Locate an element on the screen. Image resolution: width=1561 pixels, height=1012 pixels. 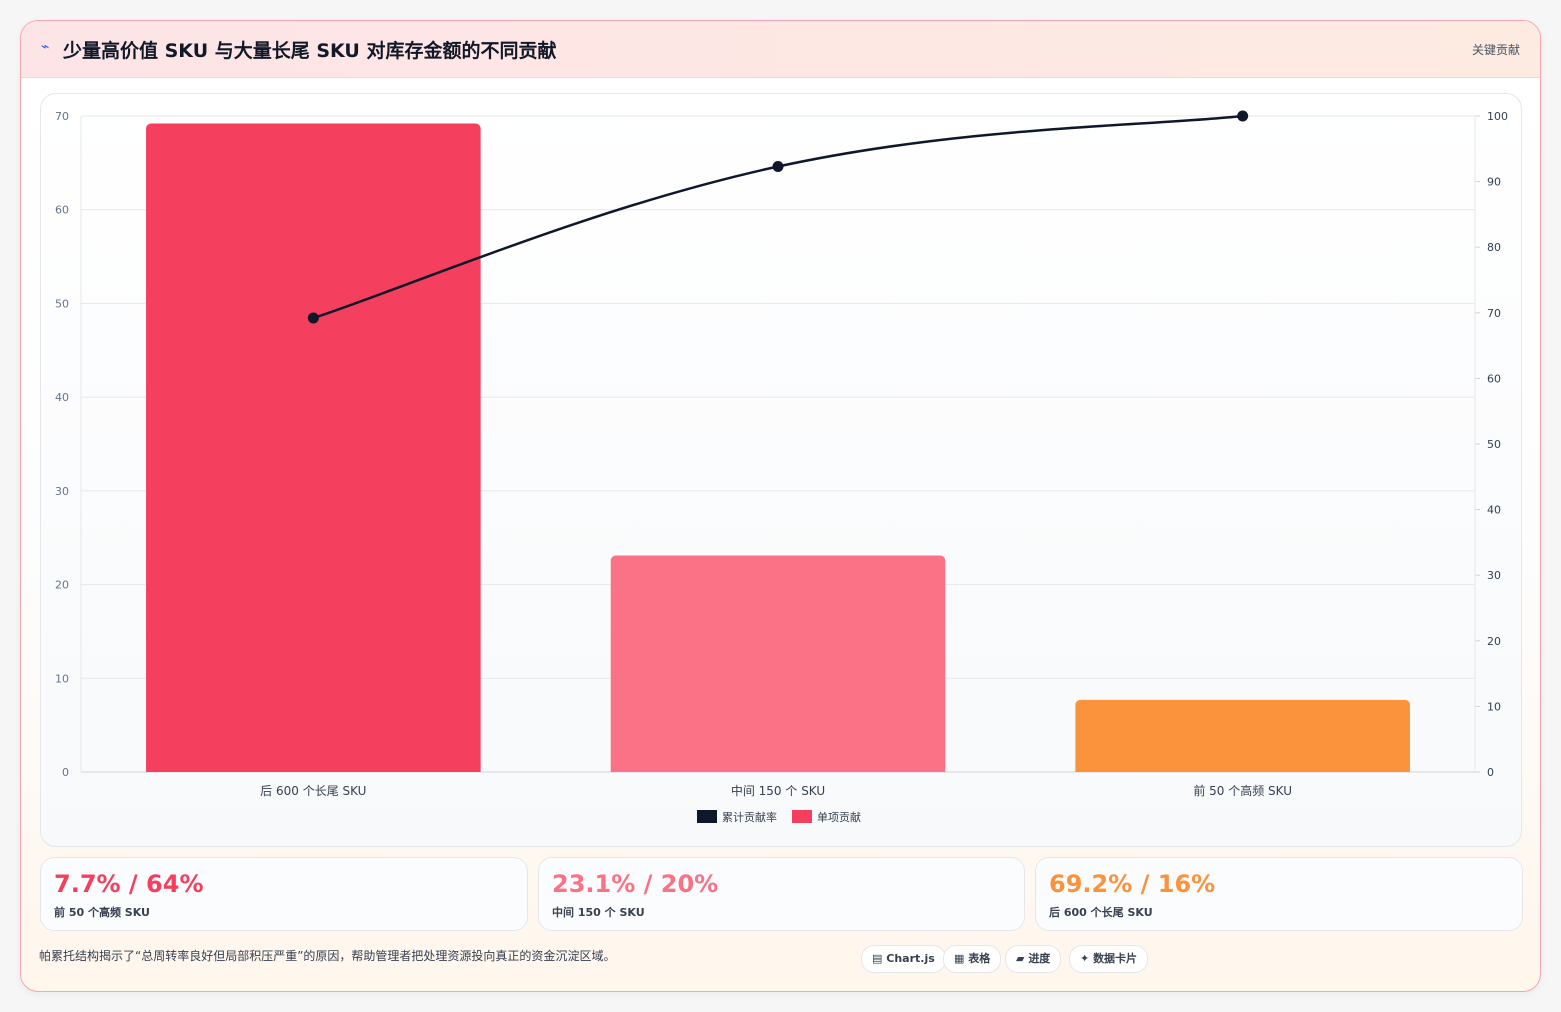
y-tick-label: 20 is located at coordinates (62, 585).